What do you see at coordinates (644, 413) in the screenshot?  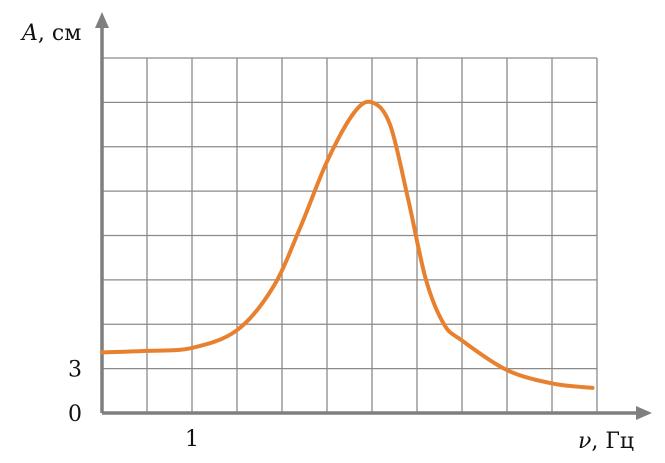 I see `x-axis-arrow-icon` at bounding box center [644, 413].